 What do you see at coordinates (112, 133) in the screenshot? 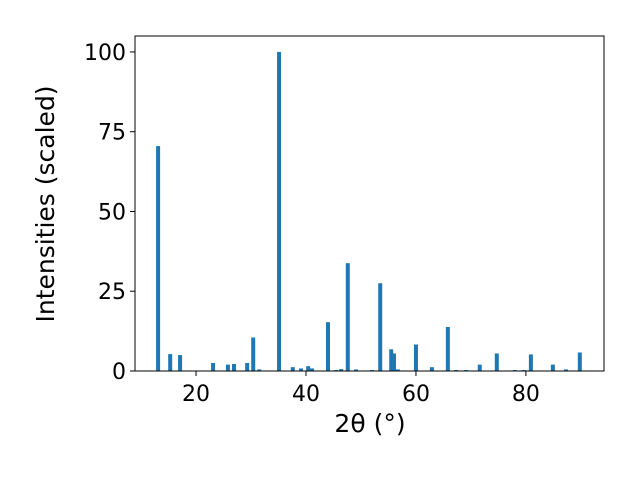
I see `y-tick-label: 75` at bounding box center [112, 133].